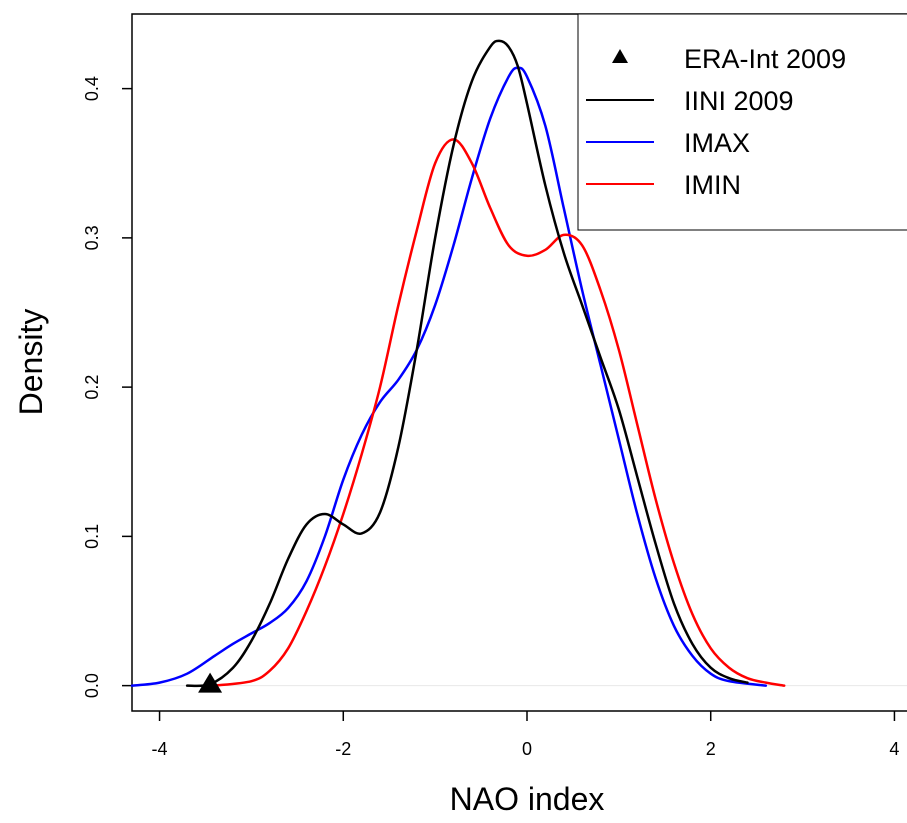 Image resolution: width=907 pixels, height=823 pixels. I want to click on x-tick-label: 0, so click(527, 749).